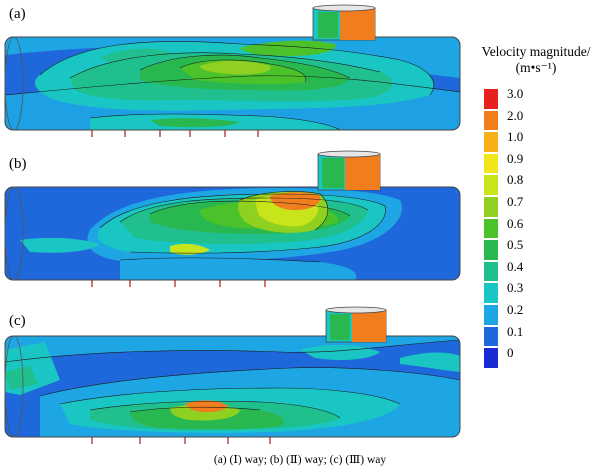  Describe the element at coordinates (515, 201) in the screenshot. I see `legend-tick-5: 0.7` at that location.